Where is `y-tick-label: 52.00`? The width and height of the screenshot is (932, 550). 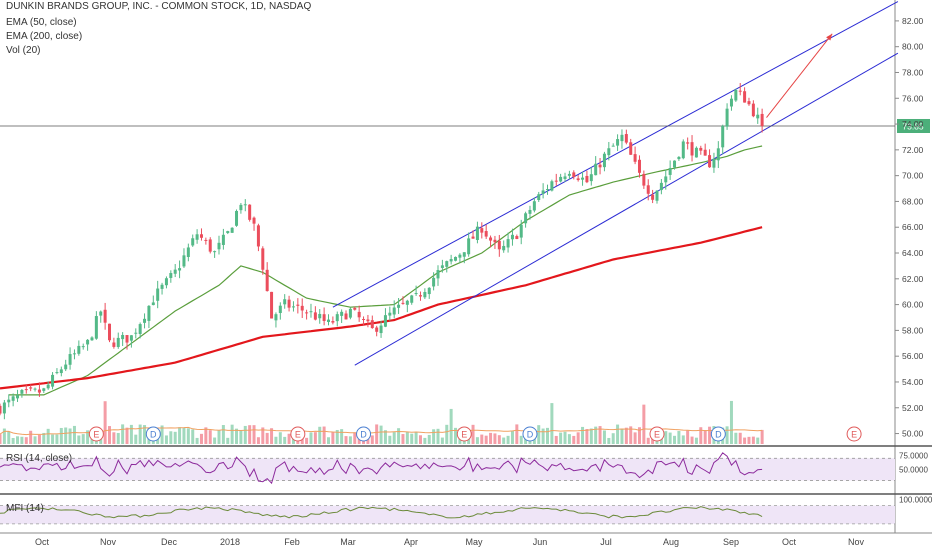 y-tick-label: 52.00 is located at coordinates (913, 408).